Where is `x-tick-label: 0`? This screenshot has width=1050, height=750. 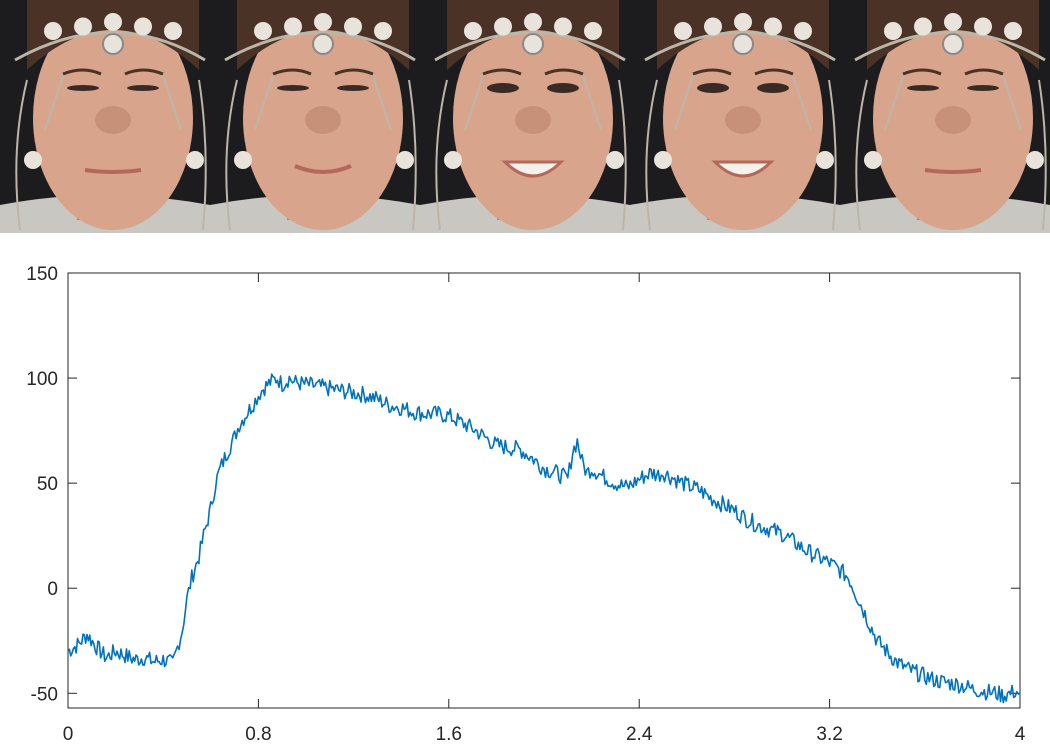
x-tick-label: 0 is located at coordinates (68, 734).